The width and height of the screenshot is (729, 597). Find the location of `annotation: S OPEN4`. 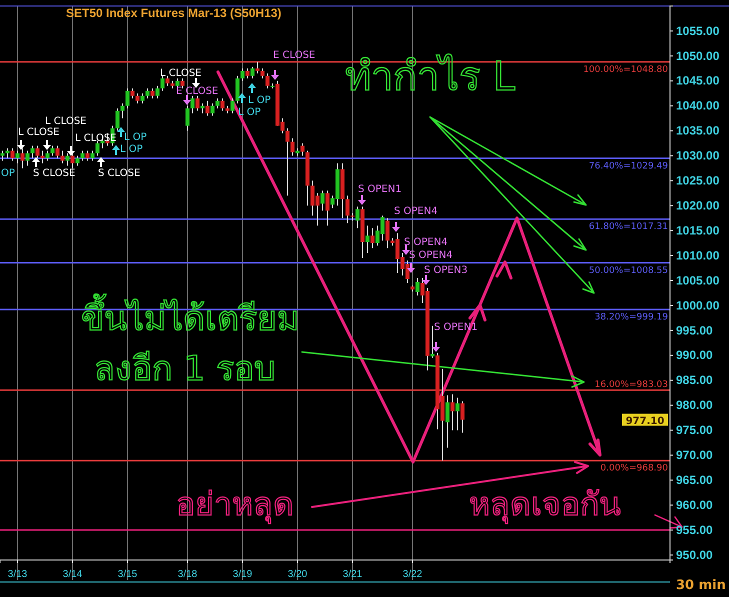

annotation: S OPEN4 is located at coordinates (426, 242).